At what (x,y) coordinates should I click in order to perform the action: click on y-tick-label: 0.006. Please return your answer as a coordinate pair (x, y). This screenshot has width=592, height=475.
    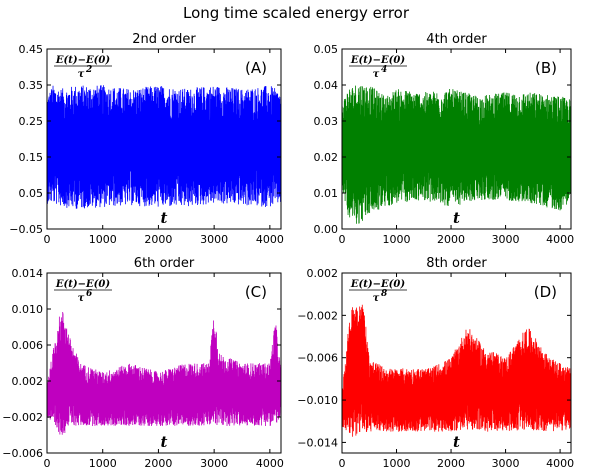
    Looking at the image, I should click on (28, 345).